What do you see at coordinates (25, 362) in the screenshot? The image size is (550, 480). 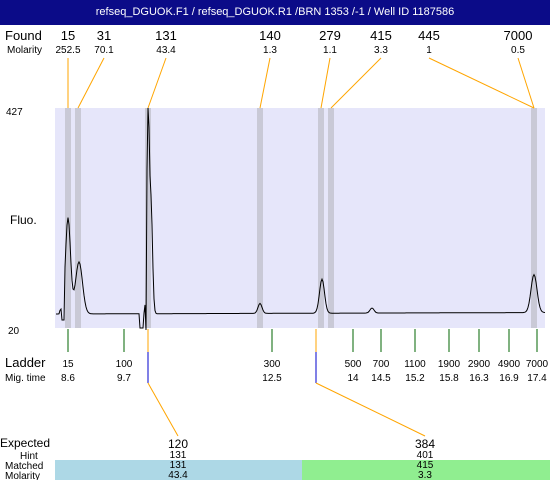 I see `ladder-label: Ladder` at bounding box center [25, 362].